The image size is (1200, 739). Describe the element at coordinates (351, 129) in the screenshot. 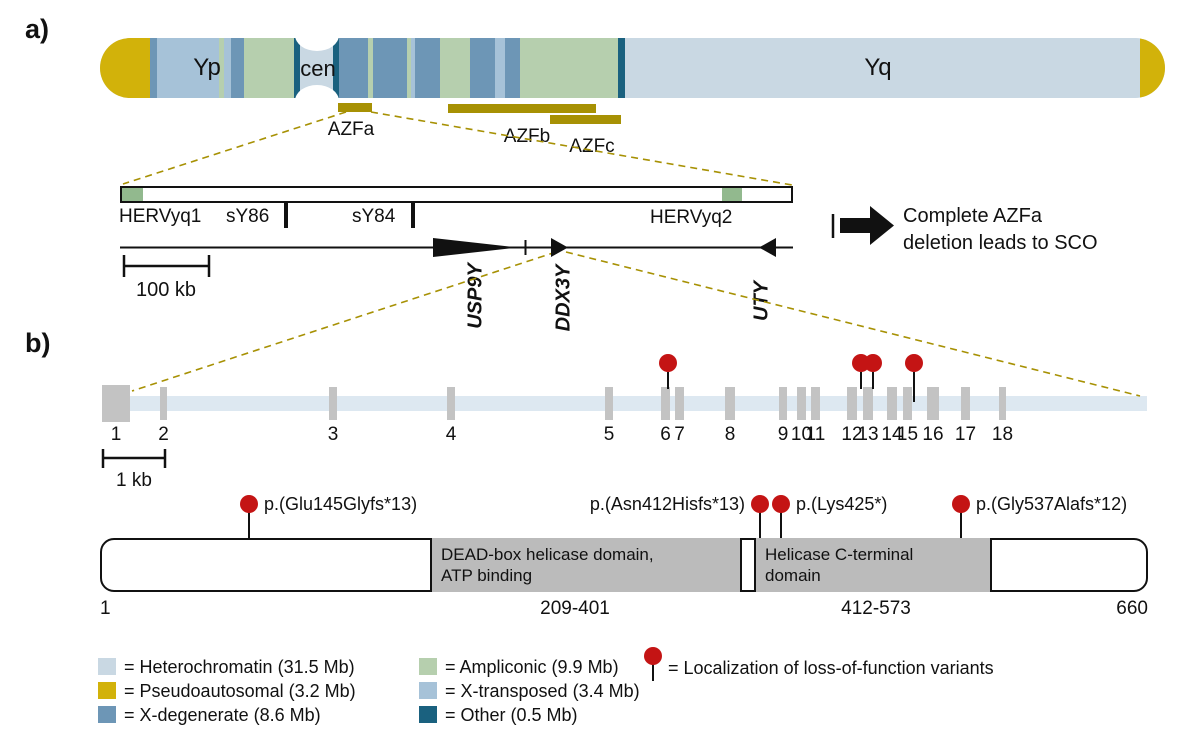

I see `azf-region-label: AZFa` at that location.